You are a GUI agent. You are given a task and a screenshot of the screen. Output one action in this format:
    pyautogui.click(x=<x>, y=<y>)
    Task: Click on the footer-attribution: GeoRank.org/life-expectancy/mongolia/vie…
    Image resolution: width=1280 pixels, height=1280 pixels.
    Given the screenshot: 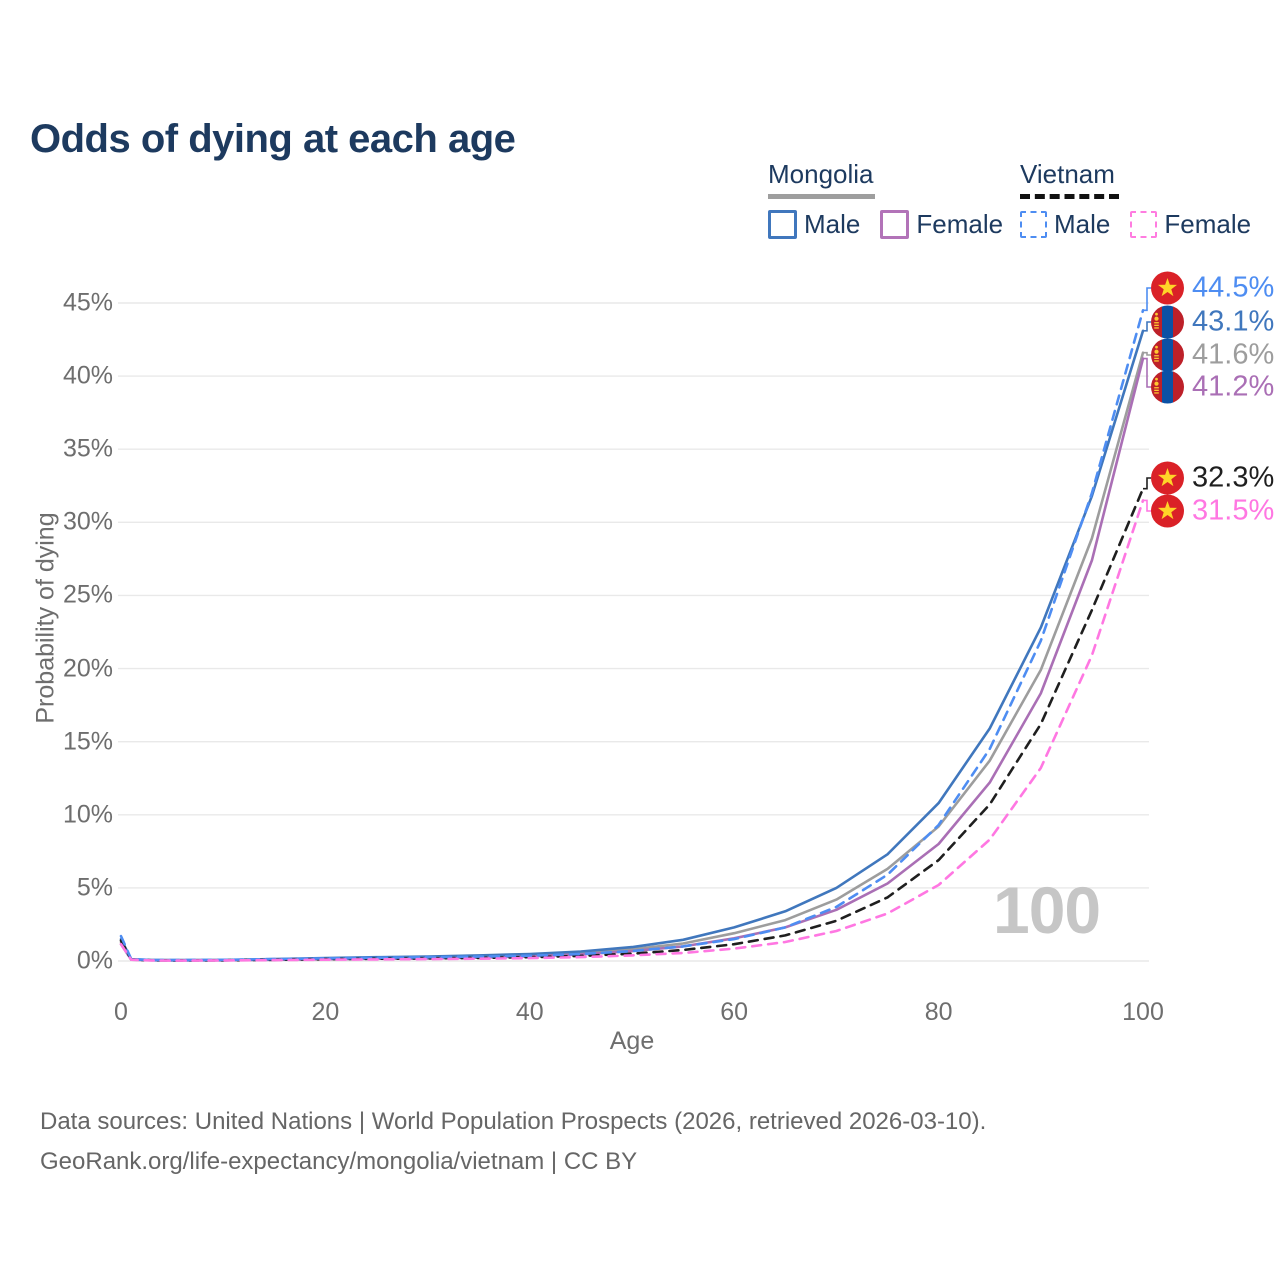 What is the action you would take?
    pyautogui.click(x=339, y=1161)
    